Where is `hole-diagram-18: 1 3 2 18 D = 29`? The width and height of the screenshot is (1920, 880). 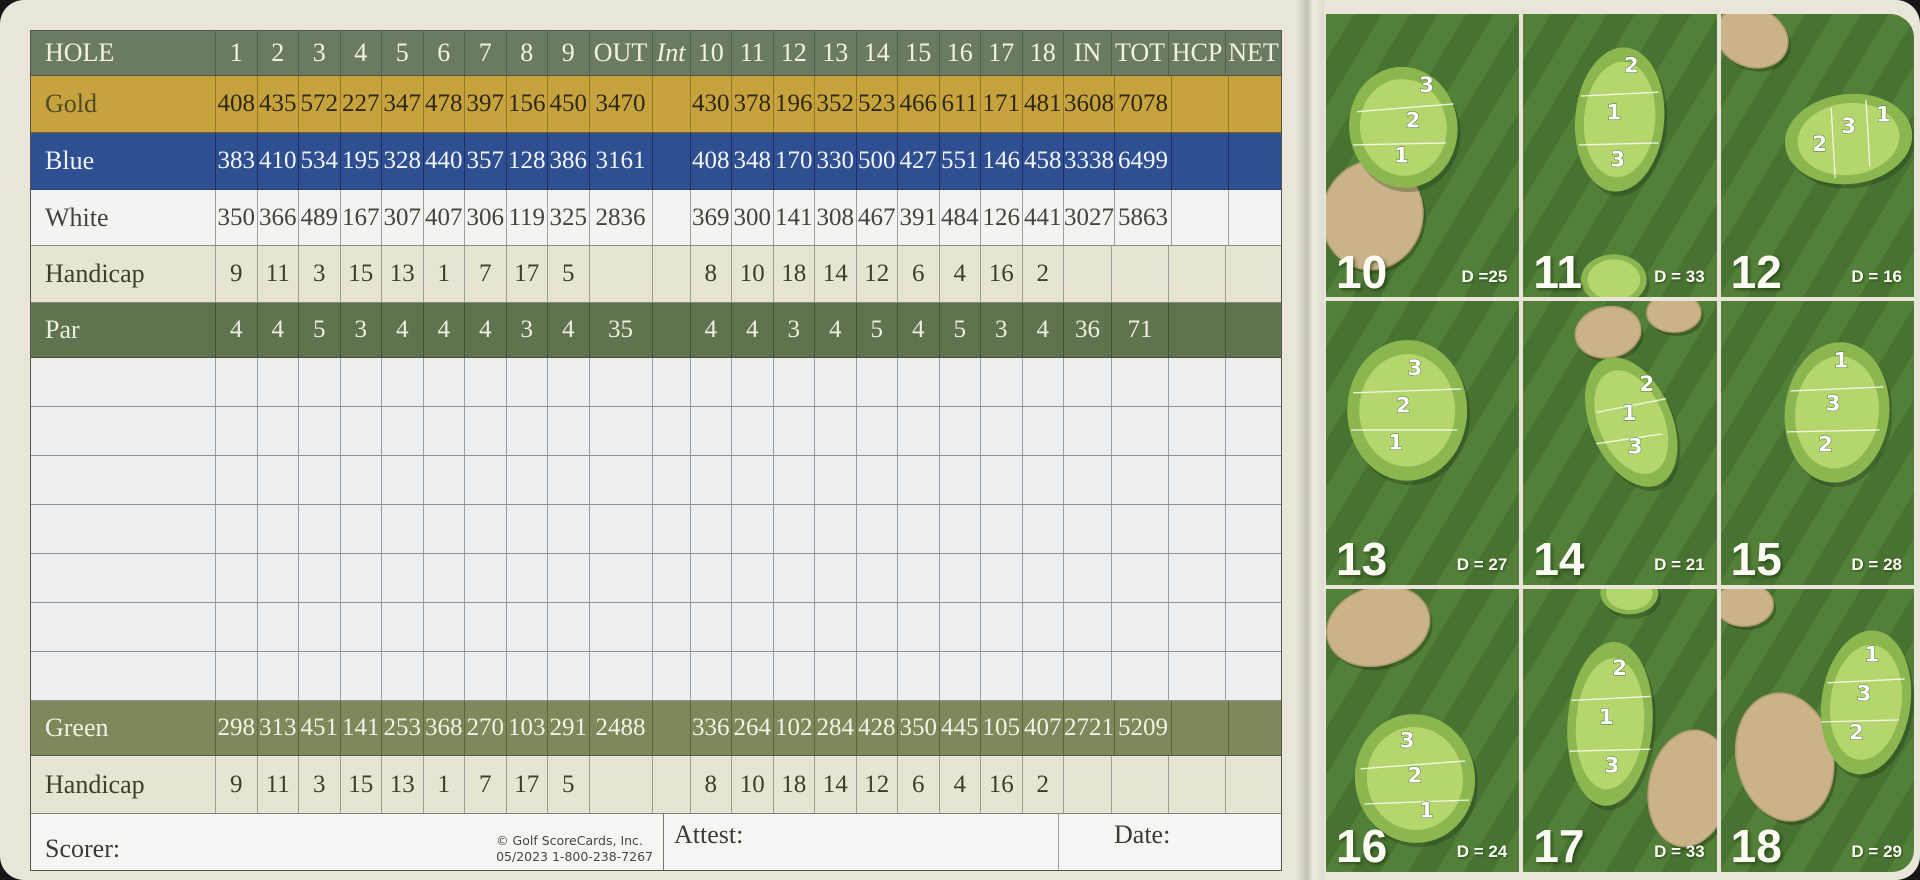 hole-diagram-18: 1 3 2 18 D = 29 is located at coordinates (1817, 730).